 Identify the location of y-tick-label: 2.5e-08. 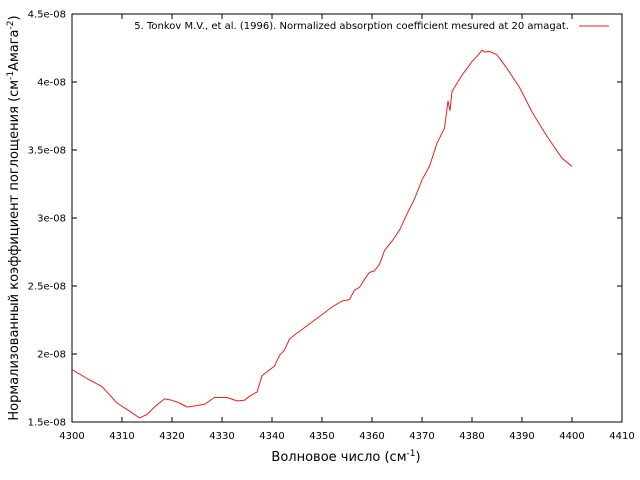
(47, 287).